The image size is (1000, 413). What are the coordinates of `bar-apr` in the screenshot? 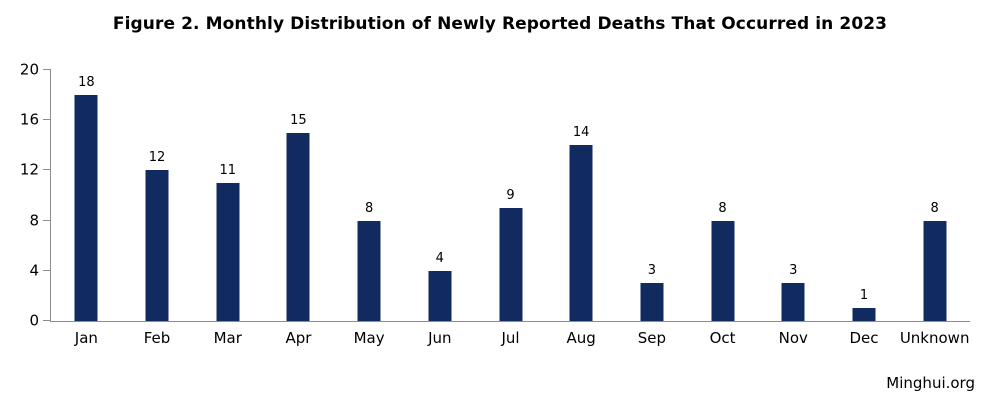 It's located at (298, 226).